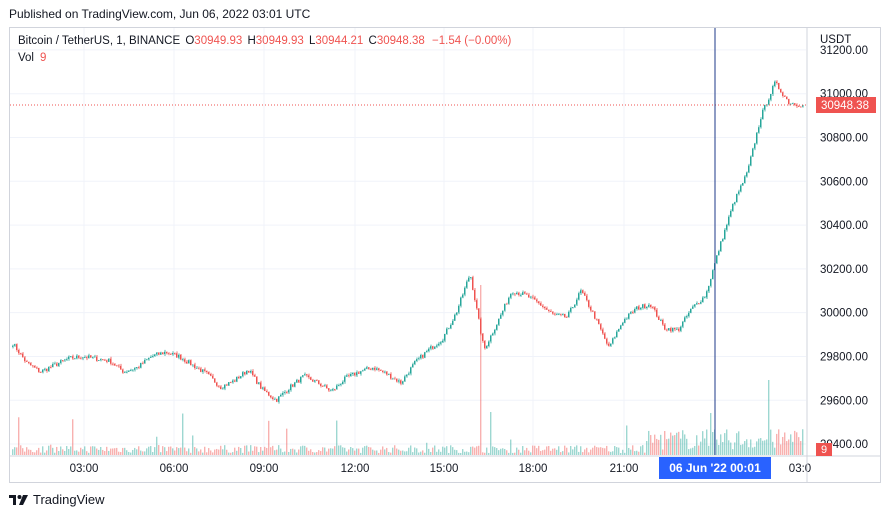 This screenshot has height=518, width=891. What do you see at coordinates (533, 469) in the screenshot?
I see `time-tick-label: 18:00` at bounding box center [533, 469].